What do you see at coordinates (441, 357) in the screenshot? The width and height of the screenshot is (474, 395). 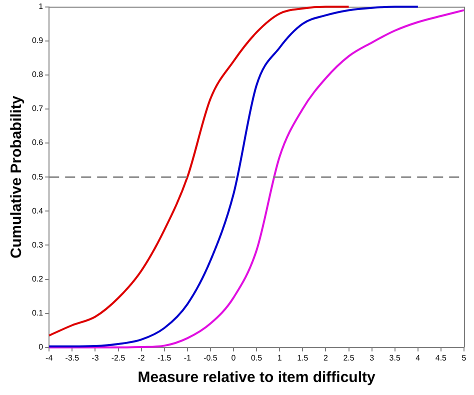 I see `x-tick-label: 4.5` at bounding box center [441, 357].